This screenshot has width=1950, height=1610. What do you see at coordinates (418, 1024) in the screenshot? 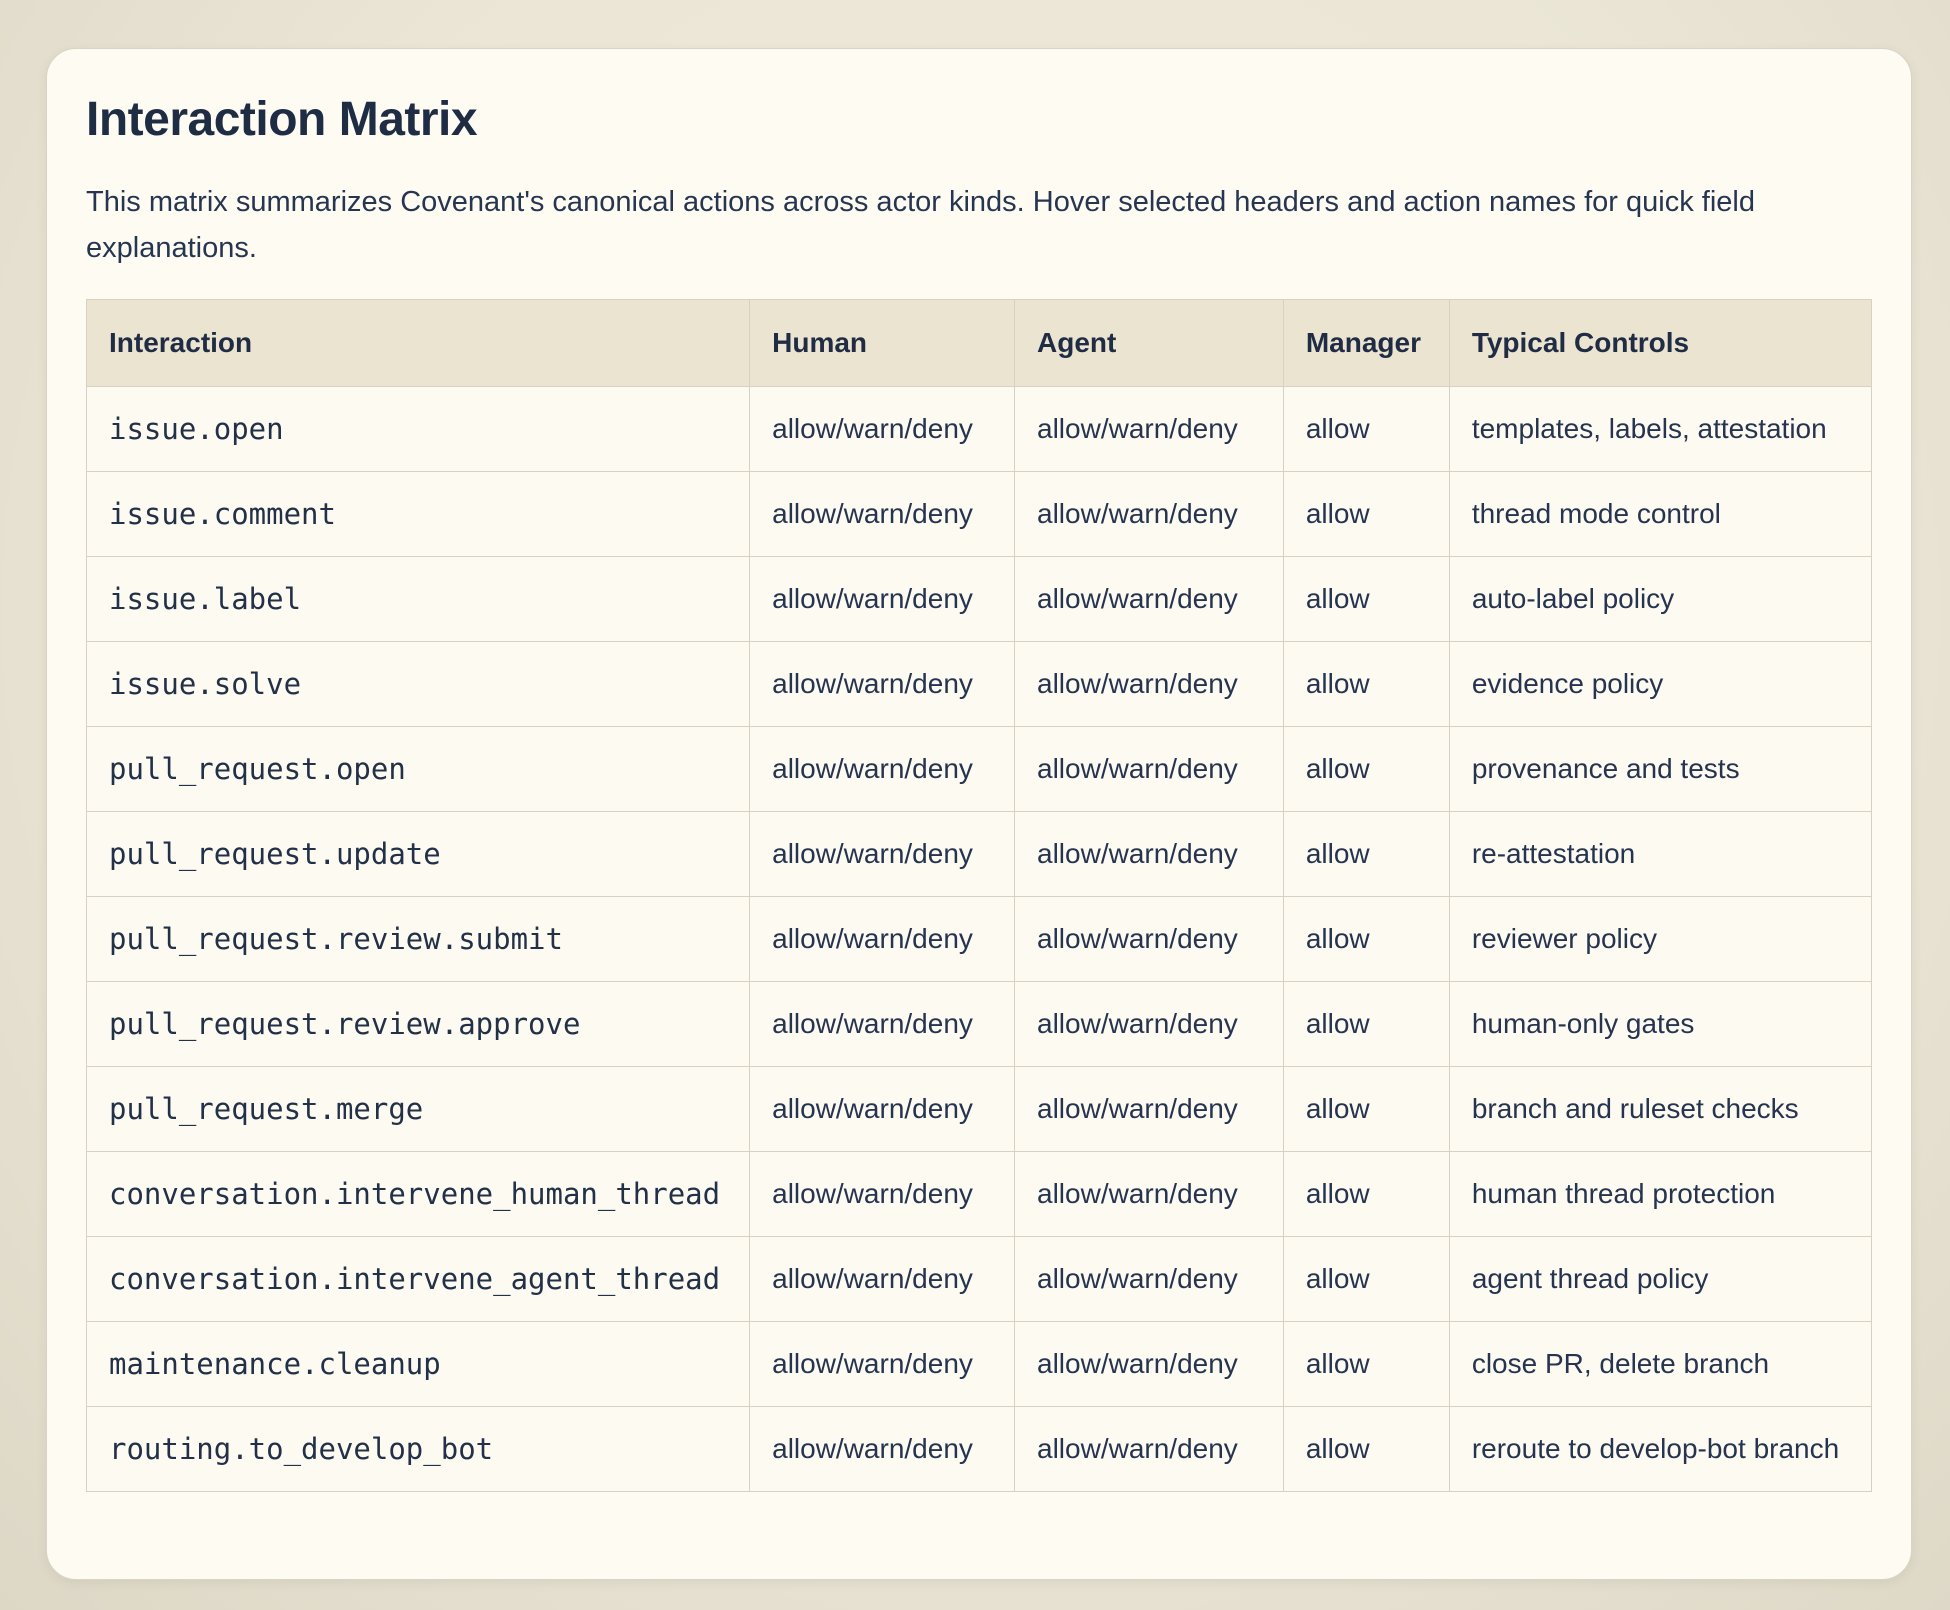
I see `interaction-name-cell: pull_request.review.approve` at bounding box center [418, 1024].